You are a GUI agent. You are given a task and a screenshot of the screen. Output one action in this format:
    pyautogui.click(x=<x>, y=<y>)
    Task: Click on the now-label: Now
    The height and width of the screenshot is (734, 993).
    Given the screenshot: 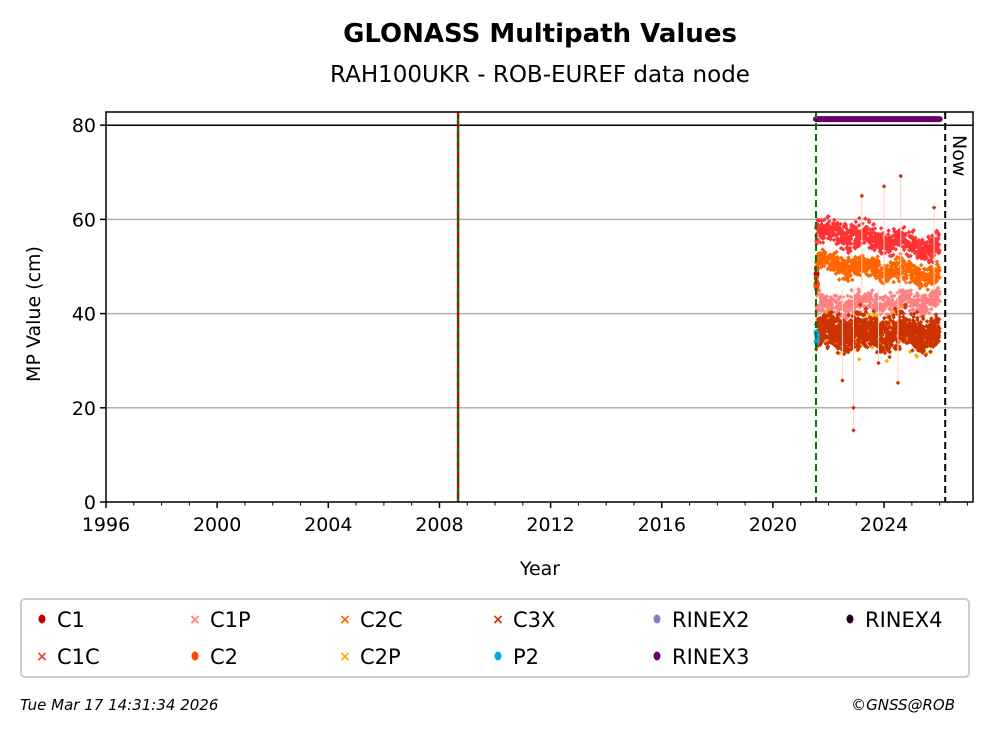 What is the action you would take?
    pyautogui.click(x=959, y=155)
    